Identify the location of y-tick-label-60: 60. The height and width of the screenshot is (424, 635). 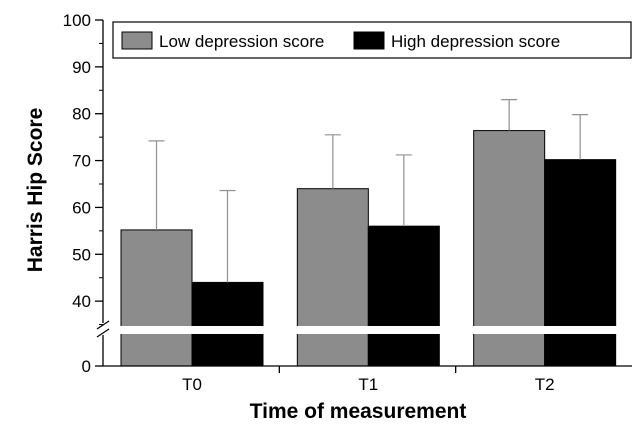
(81, 207).